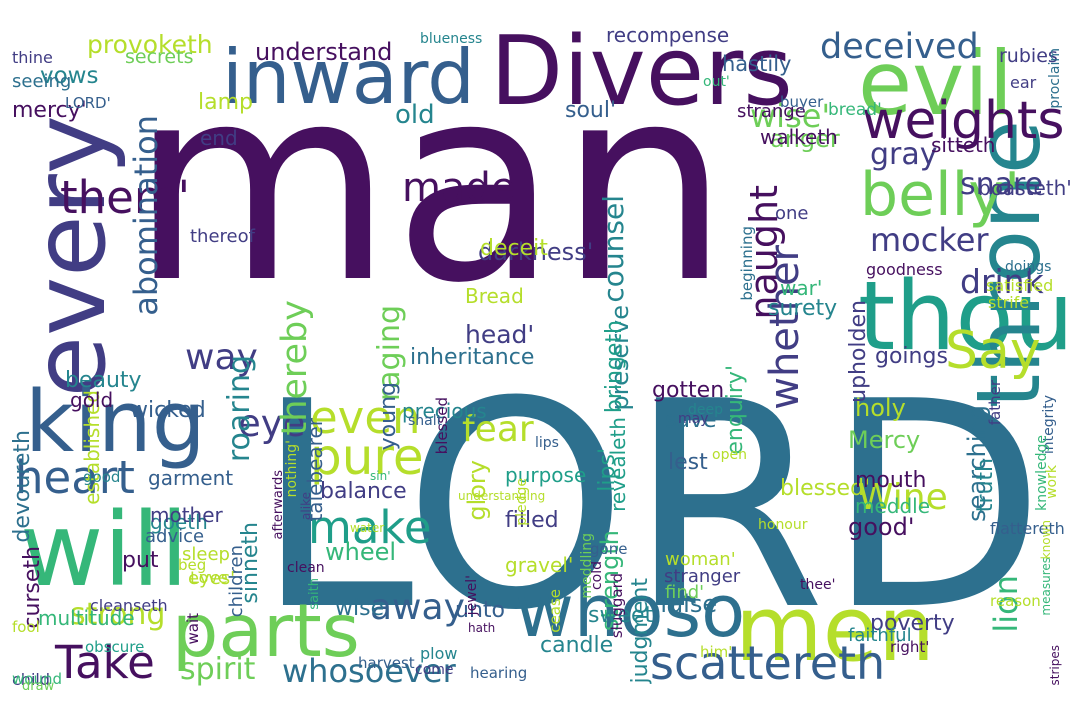  What do you see at coordinates (688, 462) in the screenshot?
I see `cloud-word: lest` at bounding box center [688, 462].